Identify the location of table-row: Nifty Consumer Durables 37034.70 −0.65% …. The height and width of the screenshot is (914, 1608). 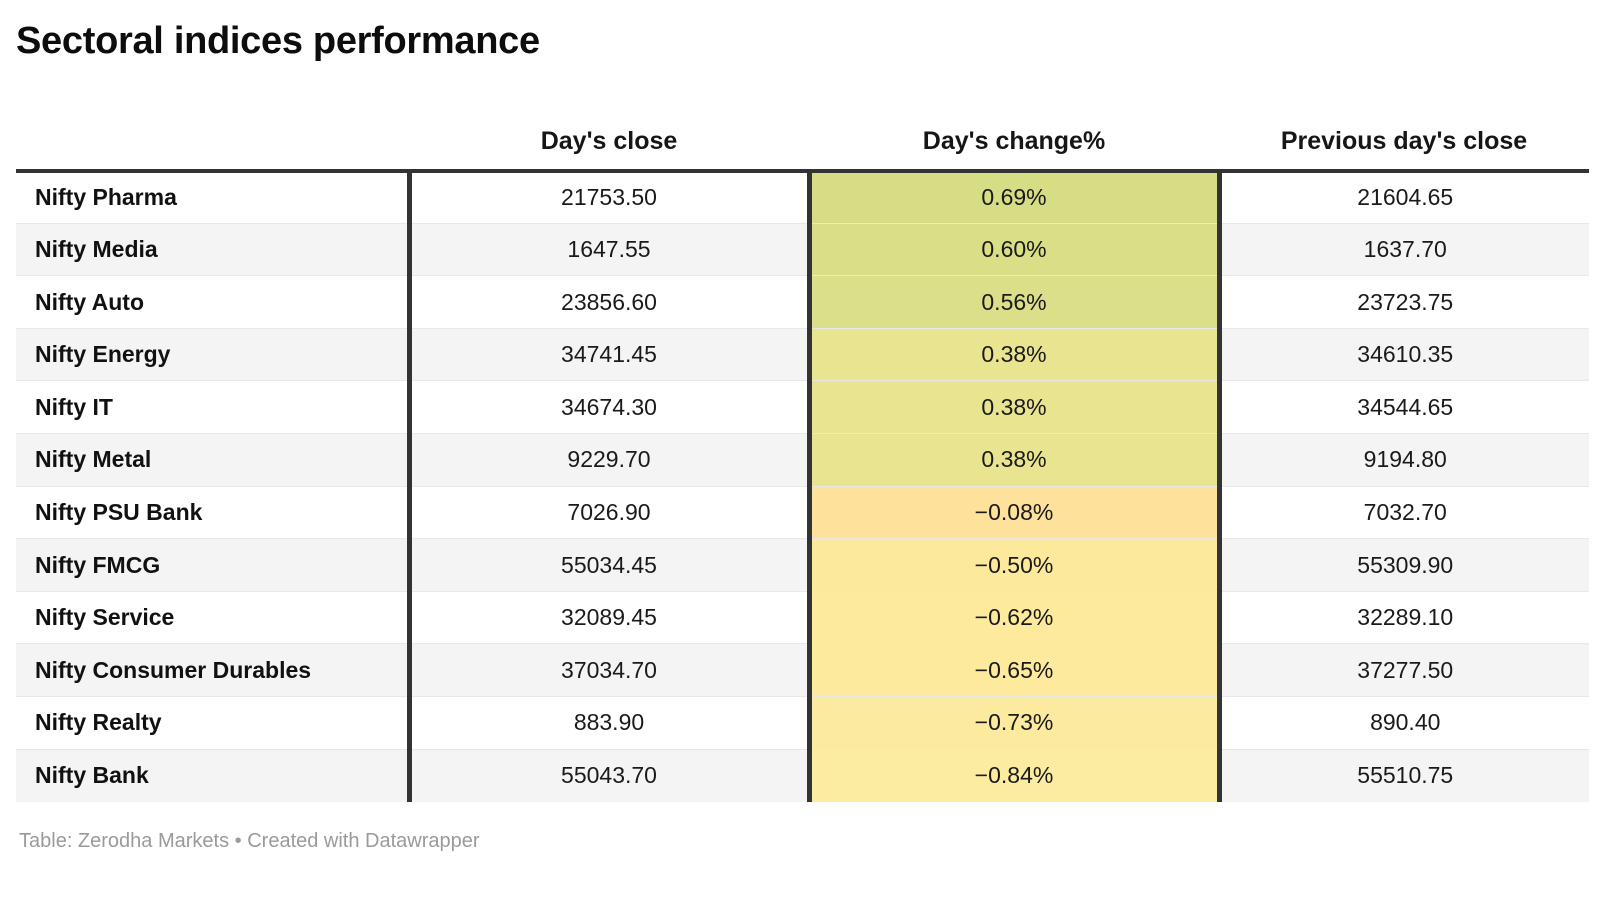
(802, 670).